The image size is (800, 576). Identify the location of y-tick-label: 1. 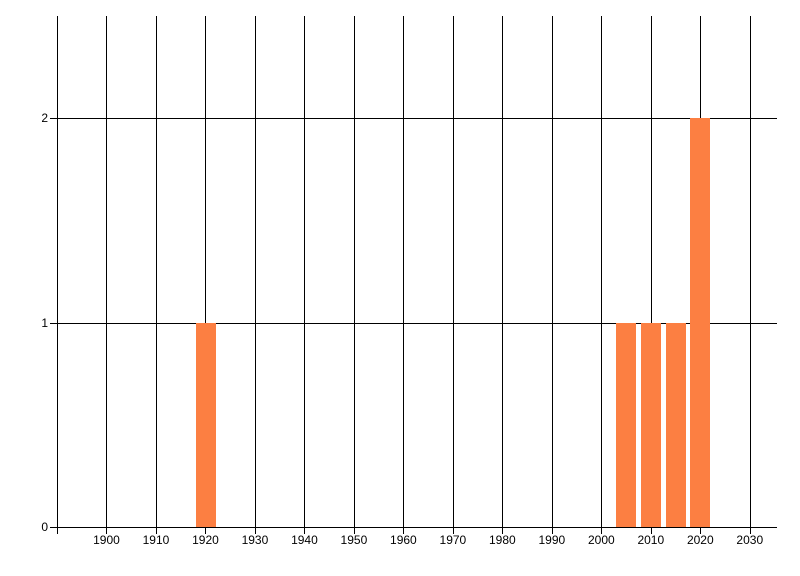
(44, 323).